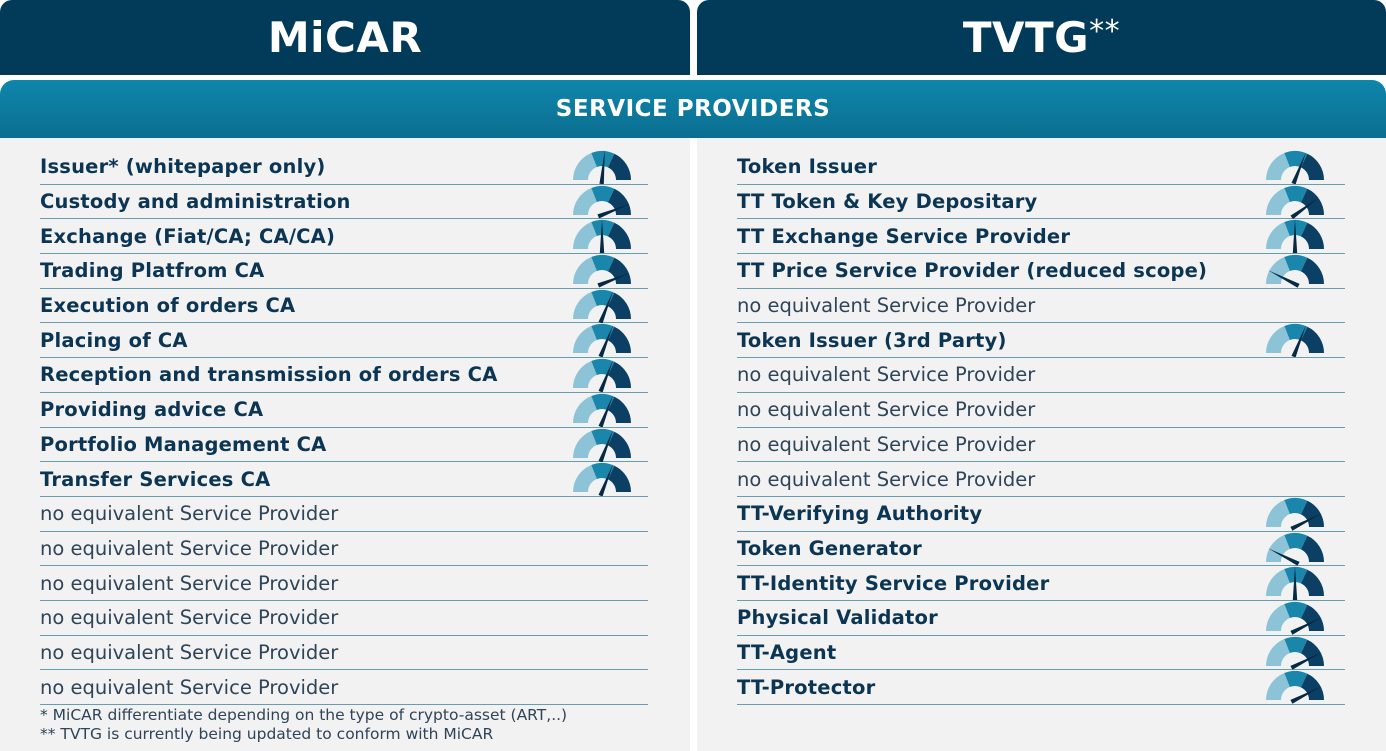 This screenshot has height=751, width=1386. Describe the element at coordinates (860, 514) in the screenshot. I see `tvtg-row-label: TT-Verifying Authority` at that location.